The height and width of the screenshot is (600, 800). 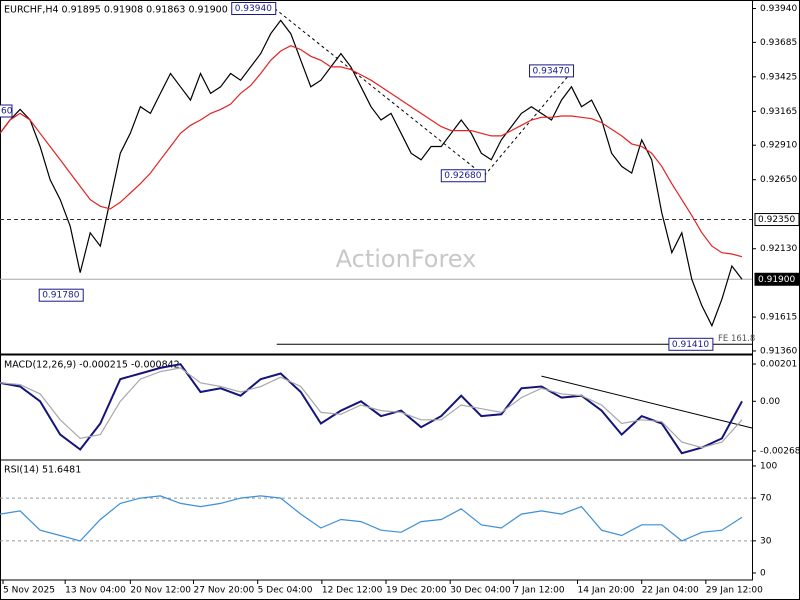 What do you see at coordinates (768, 466) in the screenshot?
I see `y-tick-label: 100` at bounding box center [768, 466].